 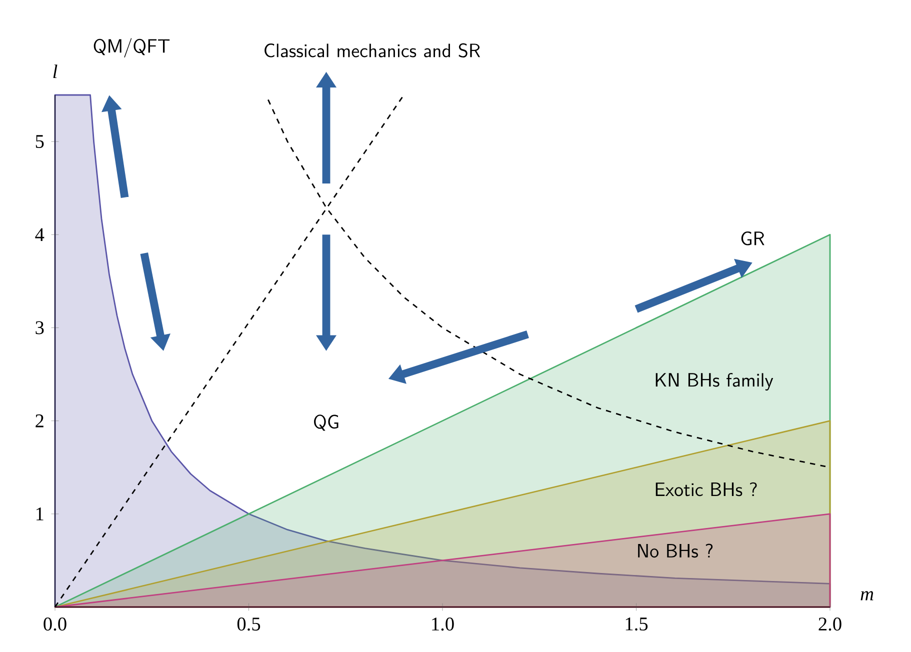 What do you see at coordinates (326, 422) in the screenshot?
I see `annotation: QG` at bounding box center [326, 422].